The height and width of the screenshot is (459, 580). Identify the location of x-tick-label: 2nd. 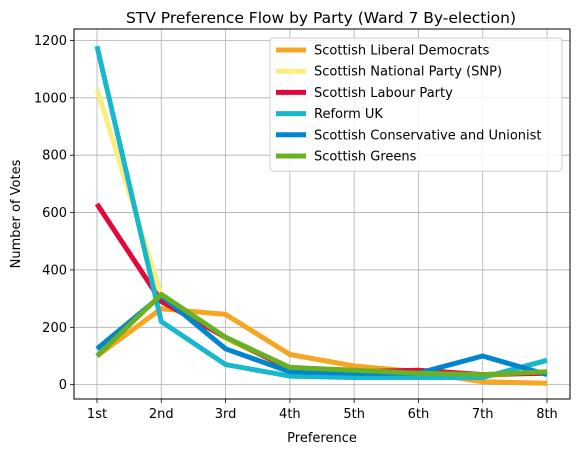
(161, 414).